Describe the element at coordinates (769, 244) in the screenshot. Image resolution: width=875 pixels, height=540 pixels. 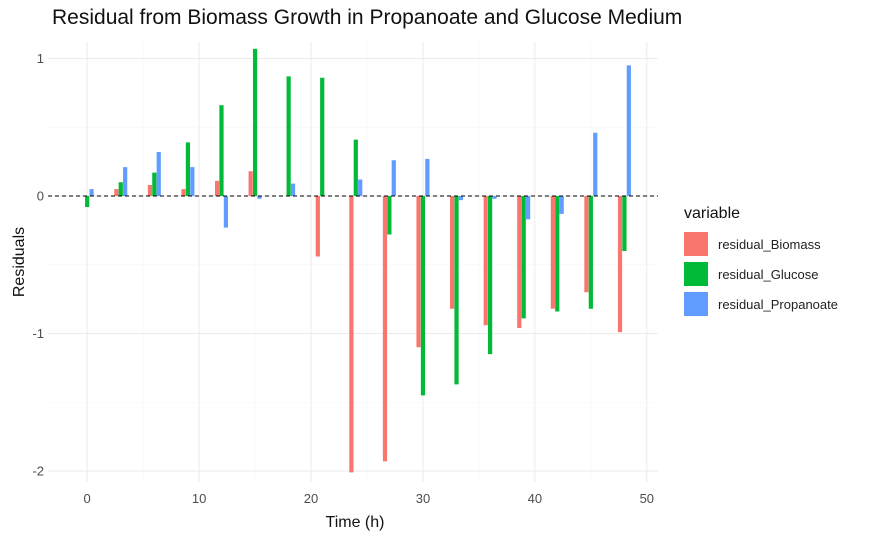
I see `legend-label: residual_Biomass` at that location.